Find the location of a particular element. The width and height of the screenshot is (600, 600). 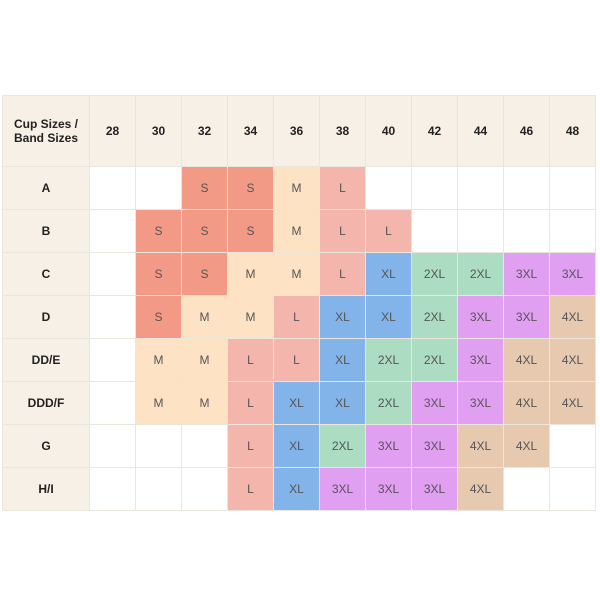

cup-size-row: H/I L XL 3XL 3XL 3XL 4XL is located at coordinates (299, 489).